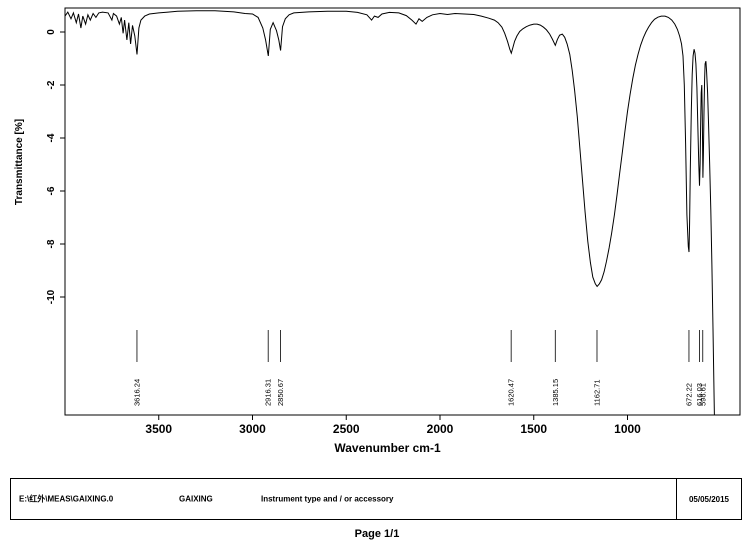 This screenshot has height=554, width=754. Describe the element at coordinates (387, 448) in the screenshot. I see `x-axis-title: Wavenumber cm-1` at that location.